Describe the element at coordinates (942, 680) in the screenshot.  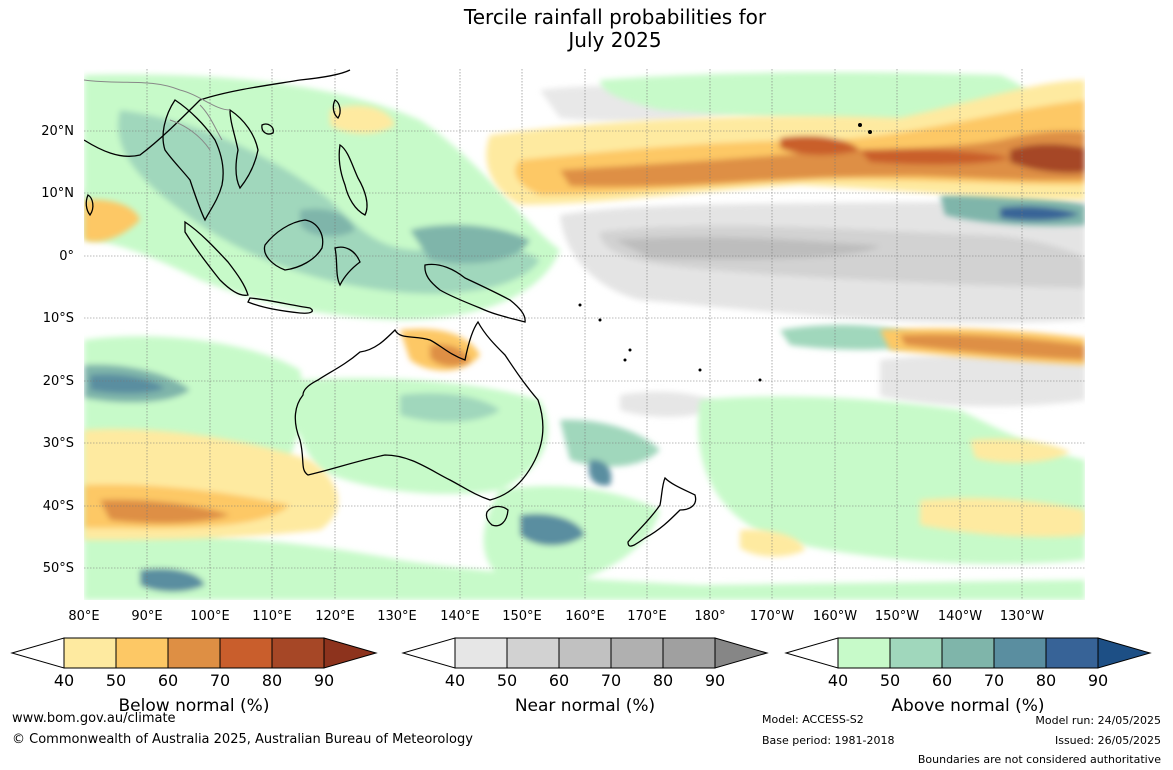
I see `above-tick-60: 60` at that location.